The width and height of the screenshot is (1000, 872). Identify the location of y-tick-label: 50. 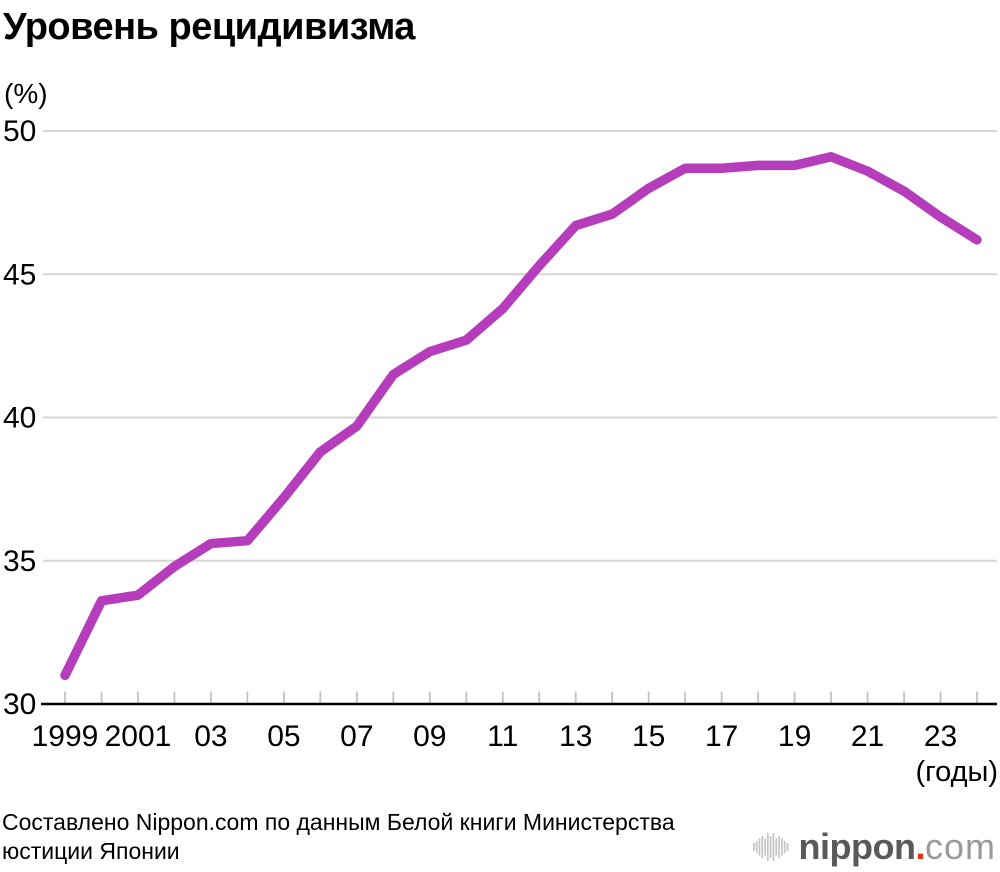
(19, 131).